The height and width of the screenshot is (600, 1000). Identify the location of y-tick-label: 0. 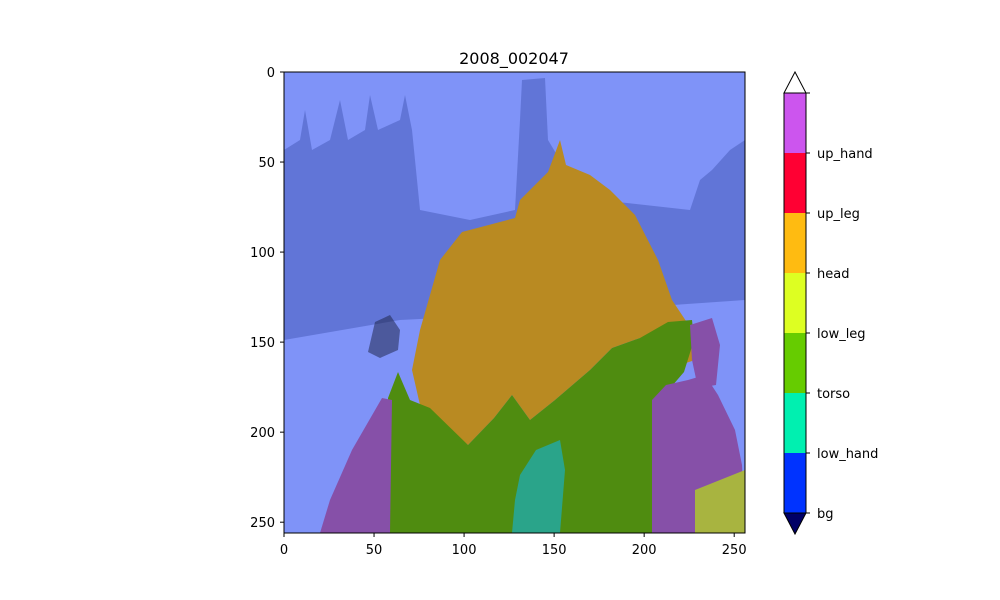
(271, 73).